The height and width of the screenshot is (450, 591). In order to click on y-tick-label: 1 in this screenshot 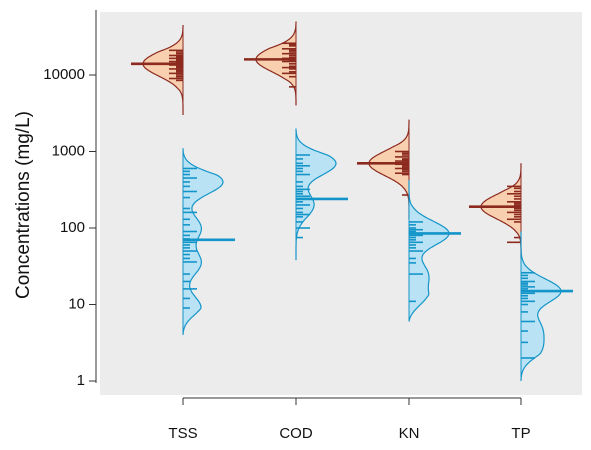, I will do `click(81, 380)`.